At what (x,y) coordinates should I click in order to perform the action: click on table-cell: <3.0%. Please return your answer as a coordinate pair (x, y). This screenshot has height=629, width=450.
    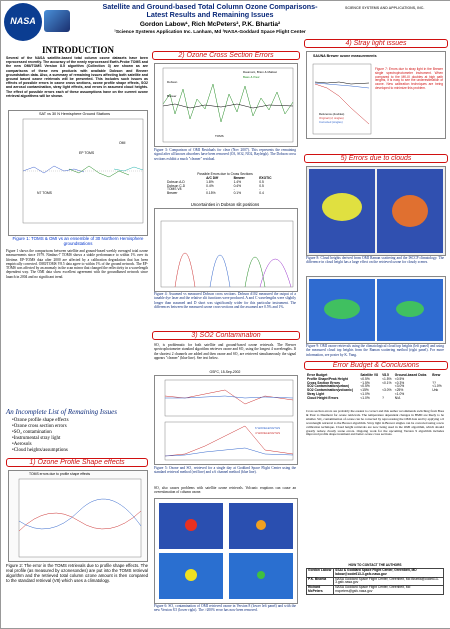
    Looking at the image, I should click on (399, 386).